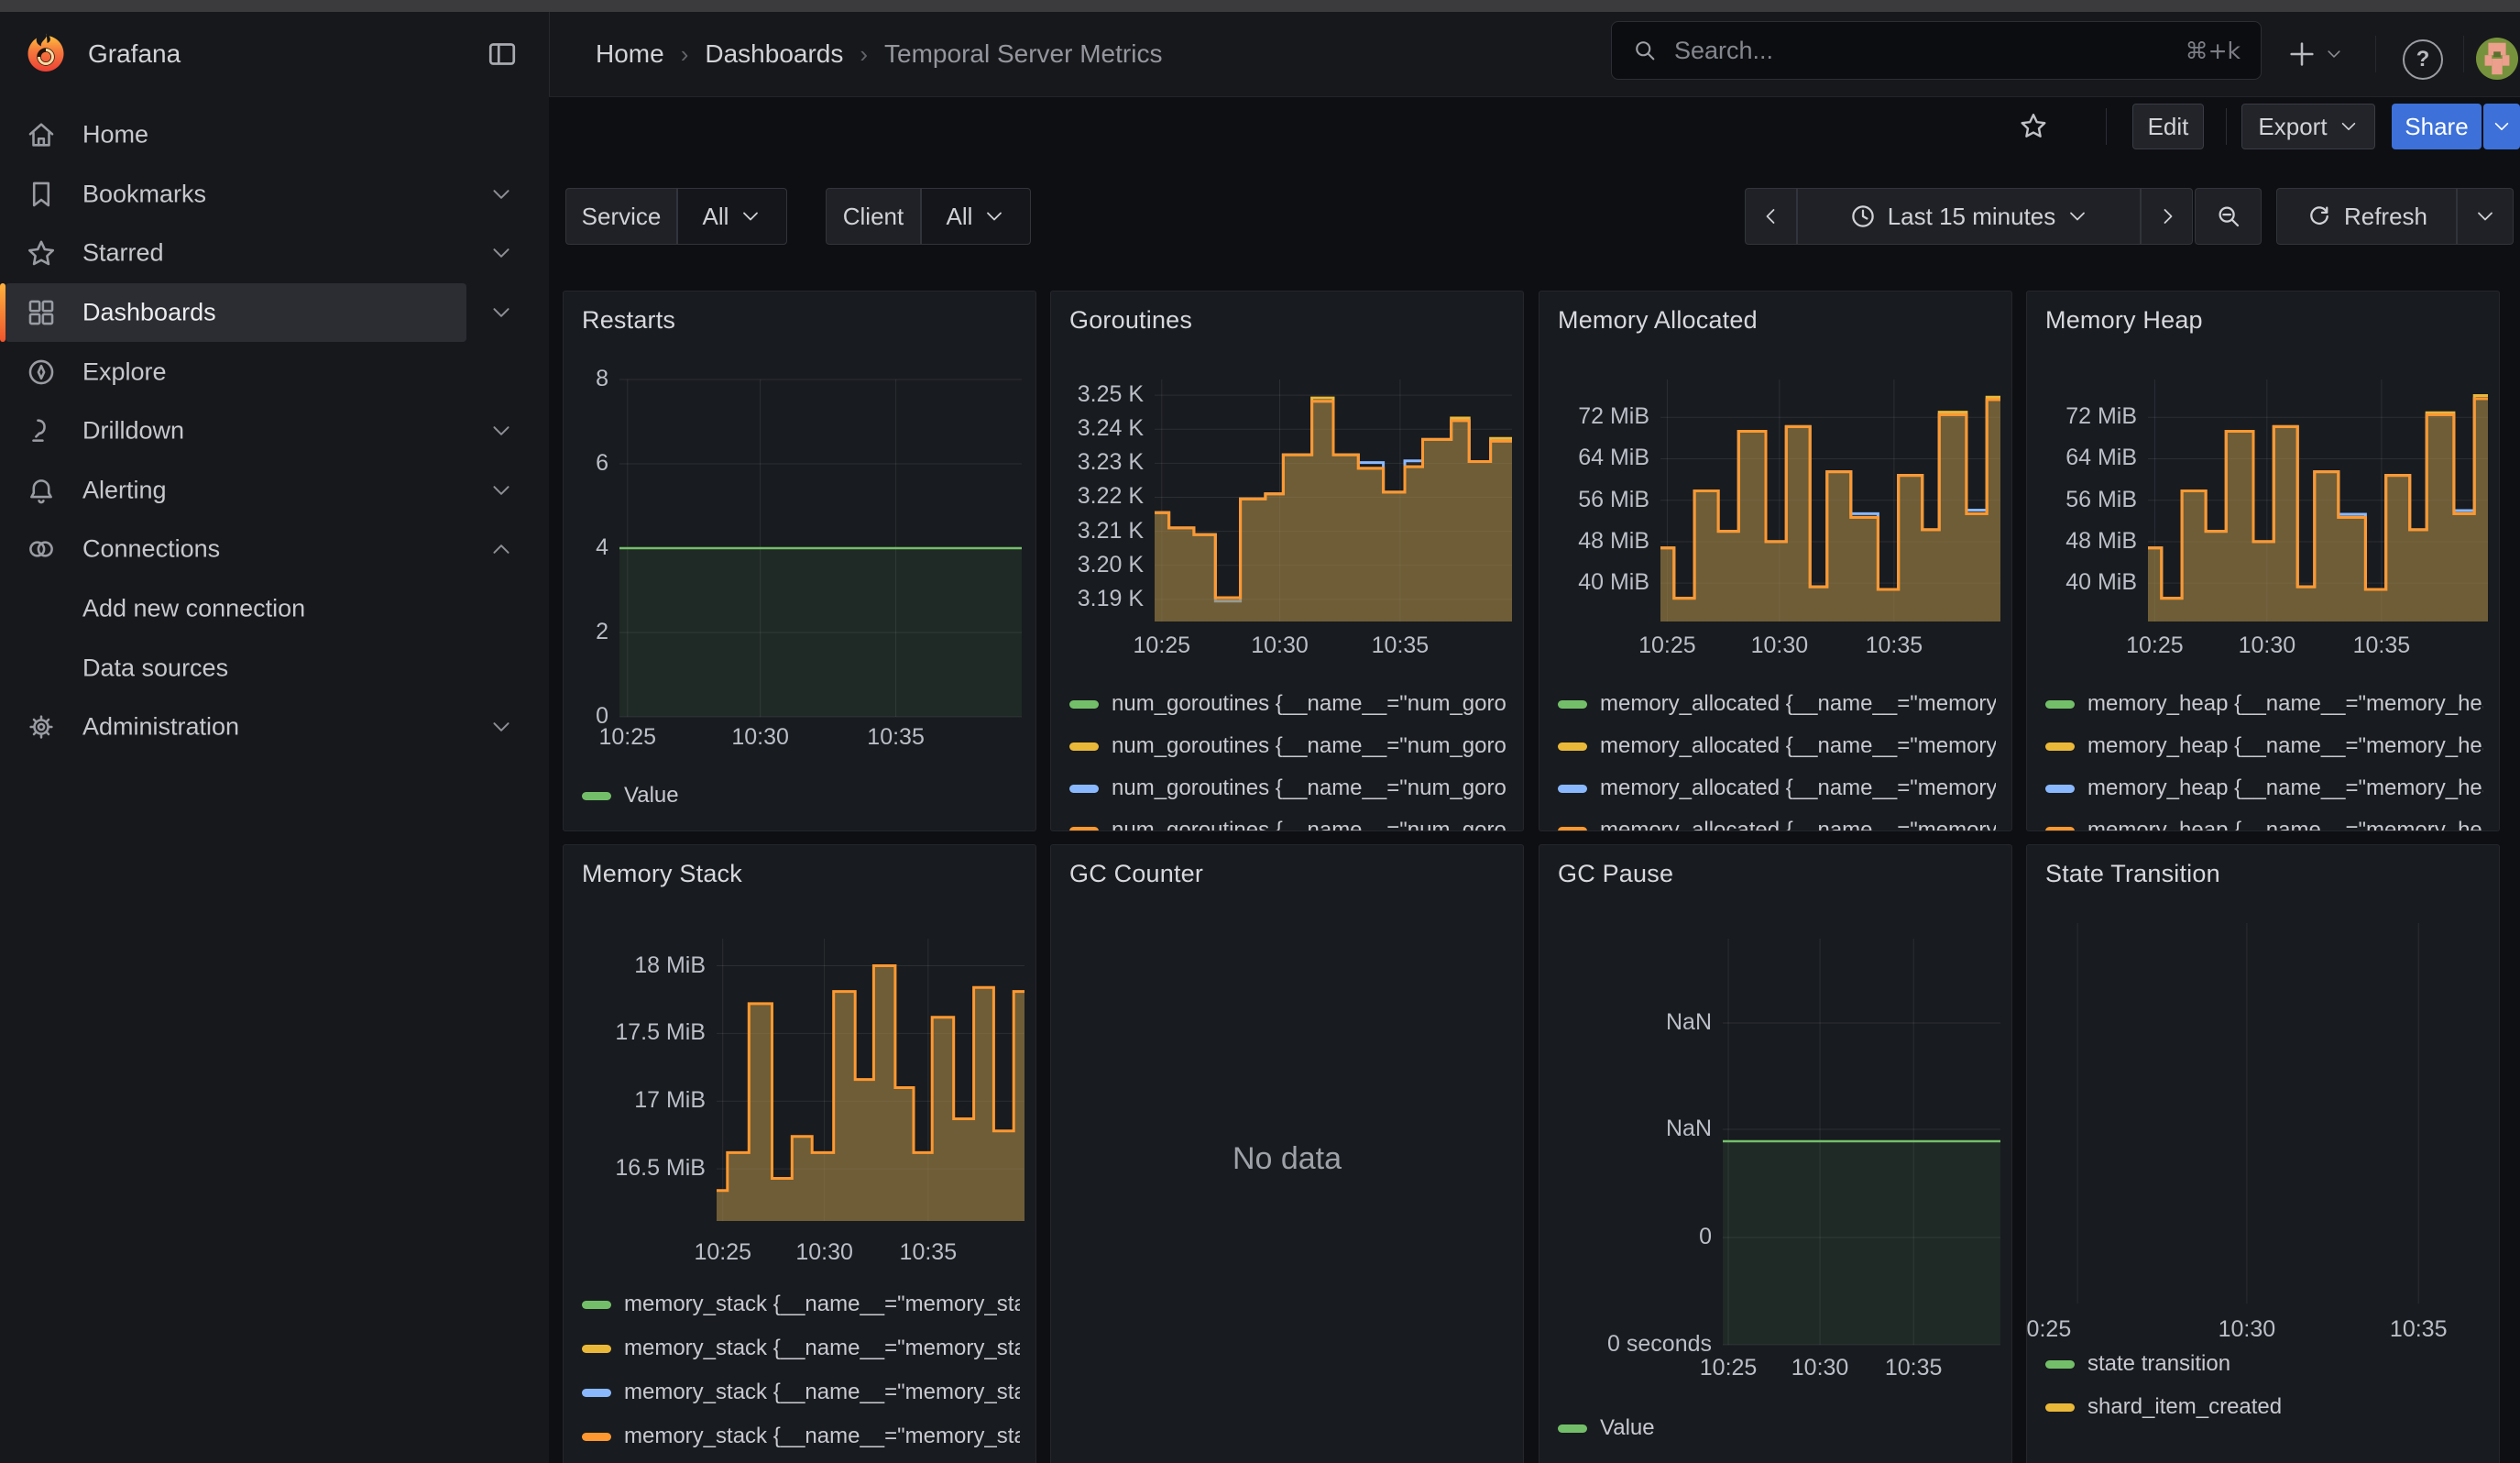 The image size is (2520, 1463). What do you see at coordinates (774, 53) in the screenshot?
I see `breadcrumb-dashboards: Dashboards` at bounding box center [774, 53].